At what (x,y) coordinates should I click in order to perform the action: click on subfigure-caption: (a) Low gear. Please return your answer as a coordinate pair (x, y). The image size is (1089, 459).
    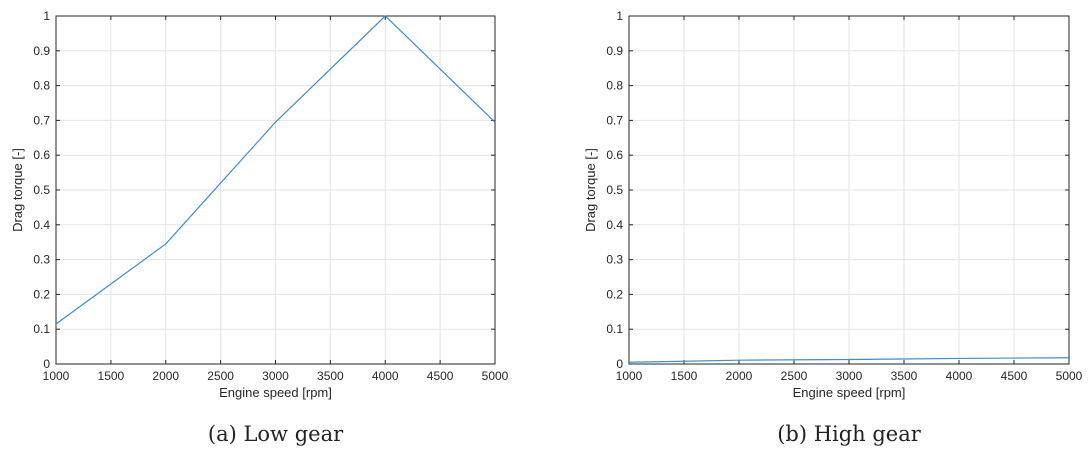
    Looking at the image, I should click on (276, 434).